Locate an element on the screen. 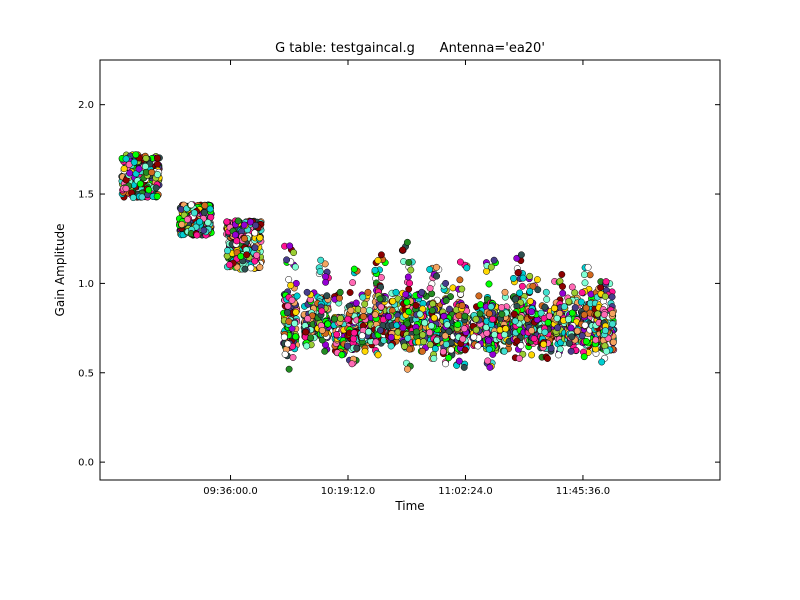 The width and height of the screenshot is (800, 600). x-axis-label: Time is located at coordinates (409, 506).